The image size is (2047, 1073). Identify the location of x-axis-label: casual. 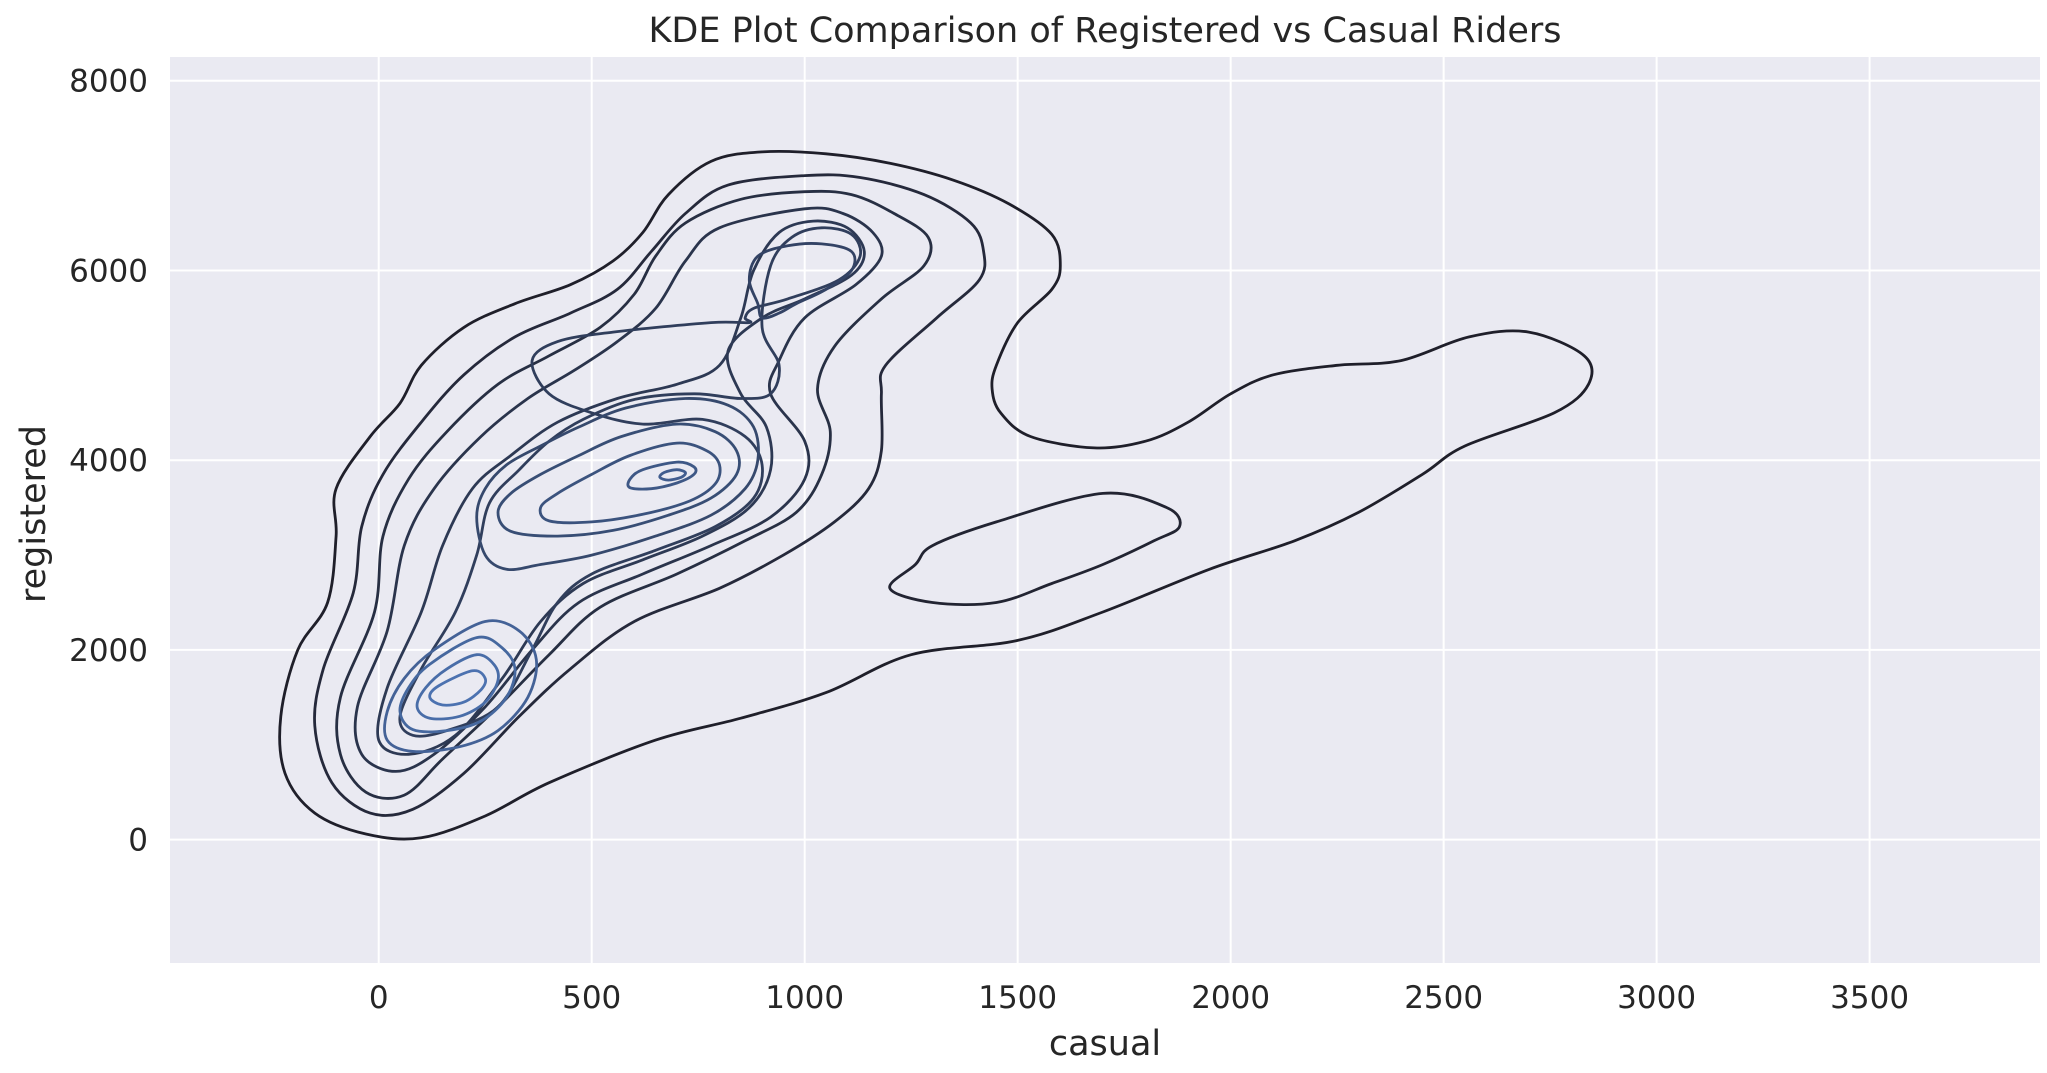
(1105, 1044).